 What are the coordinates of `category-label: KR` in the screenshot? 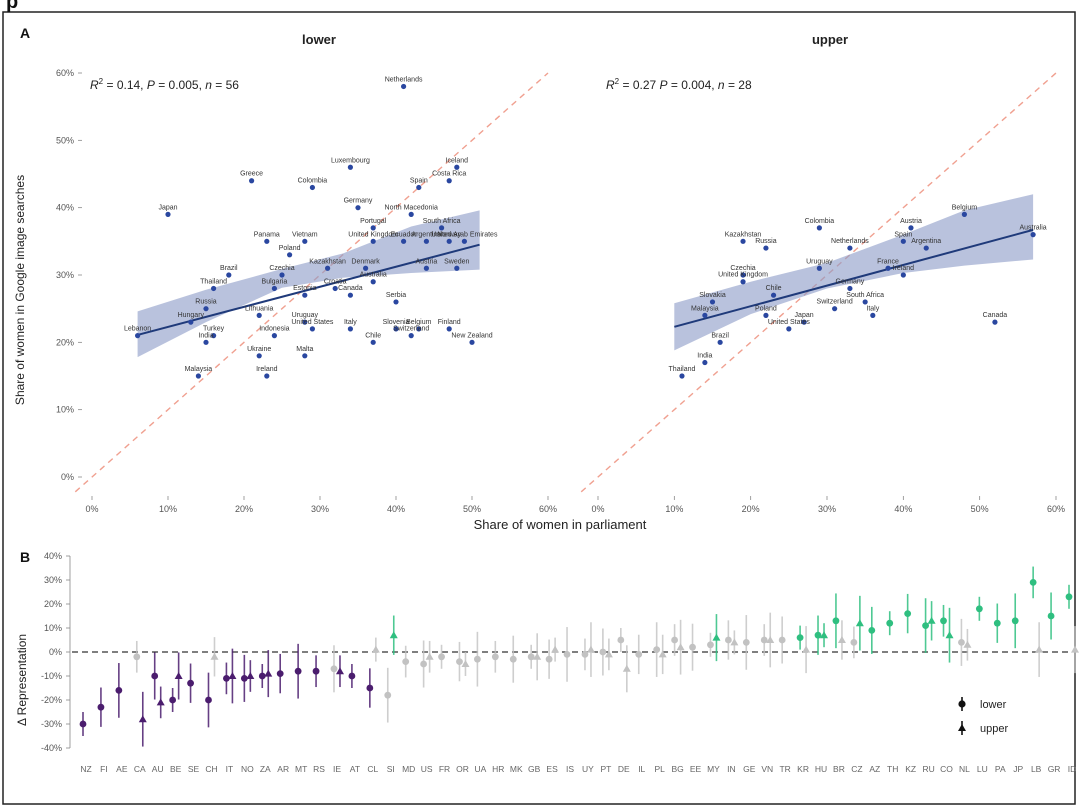 It's located at (803, 769).